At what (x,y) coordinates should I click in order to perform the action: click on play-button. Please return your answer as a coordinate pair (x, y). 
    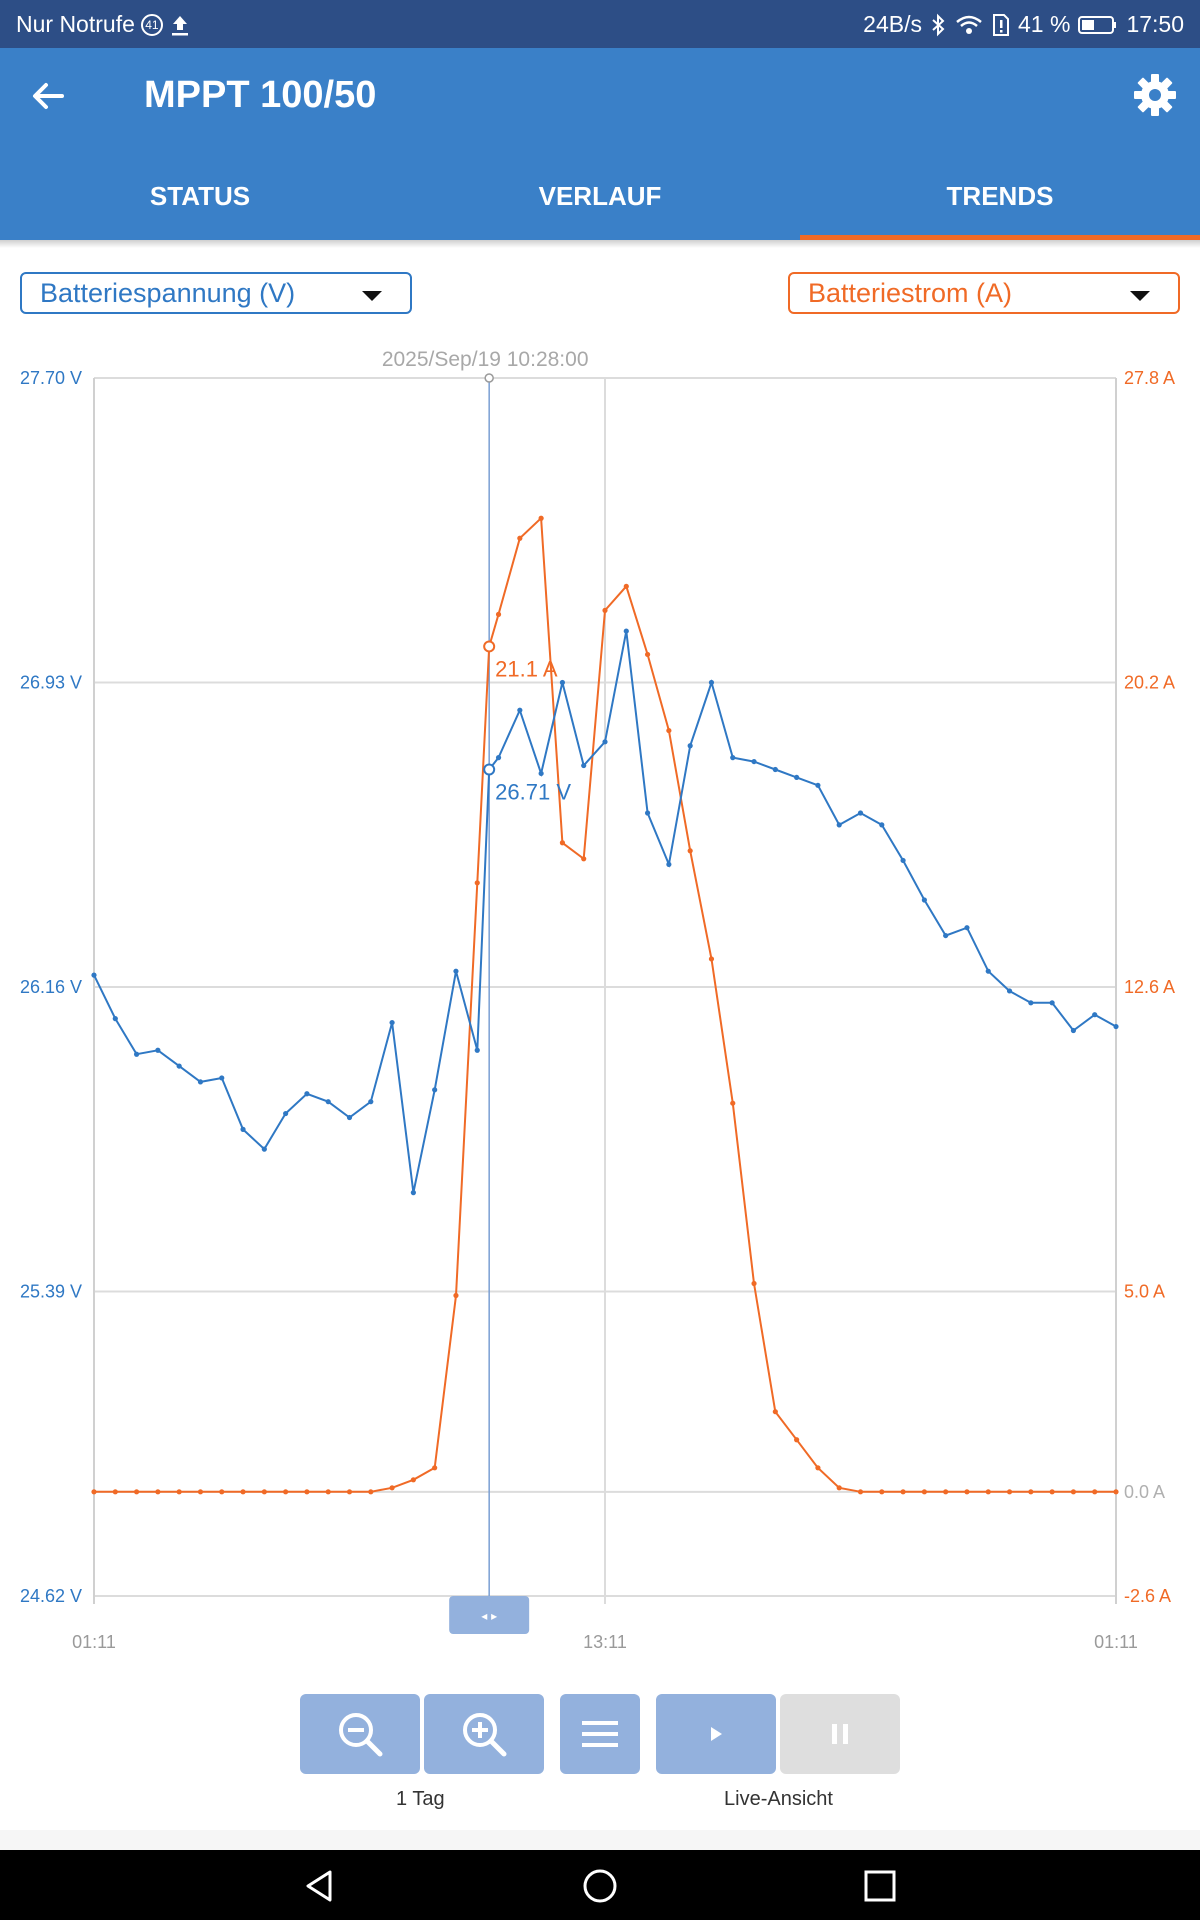
    Looking at the image, I should click on (716, 1734).